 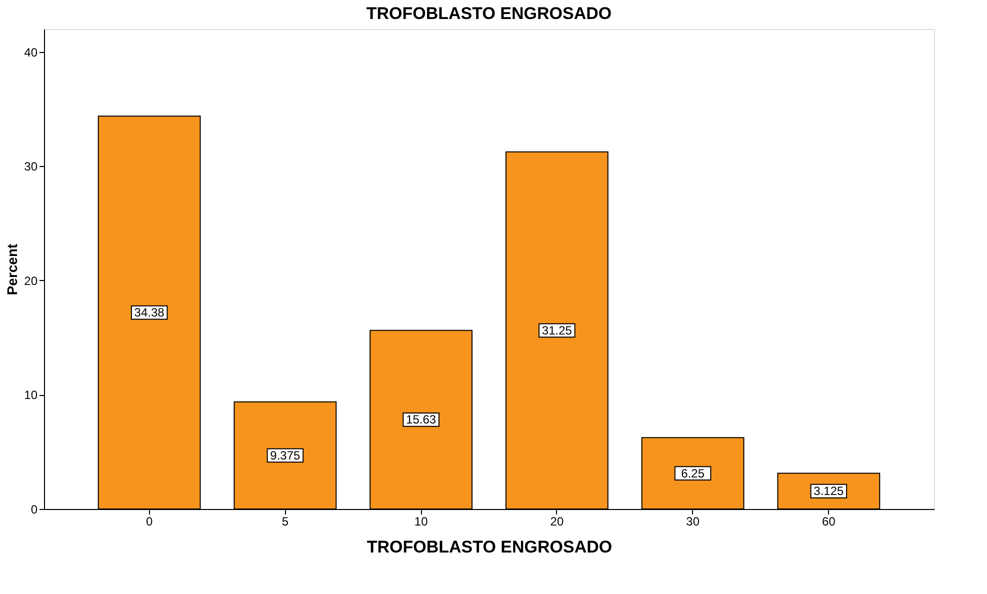 I want to click on data-label: 31.25, so click(x=557, y=330).